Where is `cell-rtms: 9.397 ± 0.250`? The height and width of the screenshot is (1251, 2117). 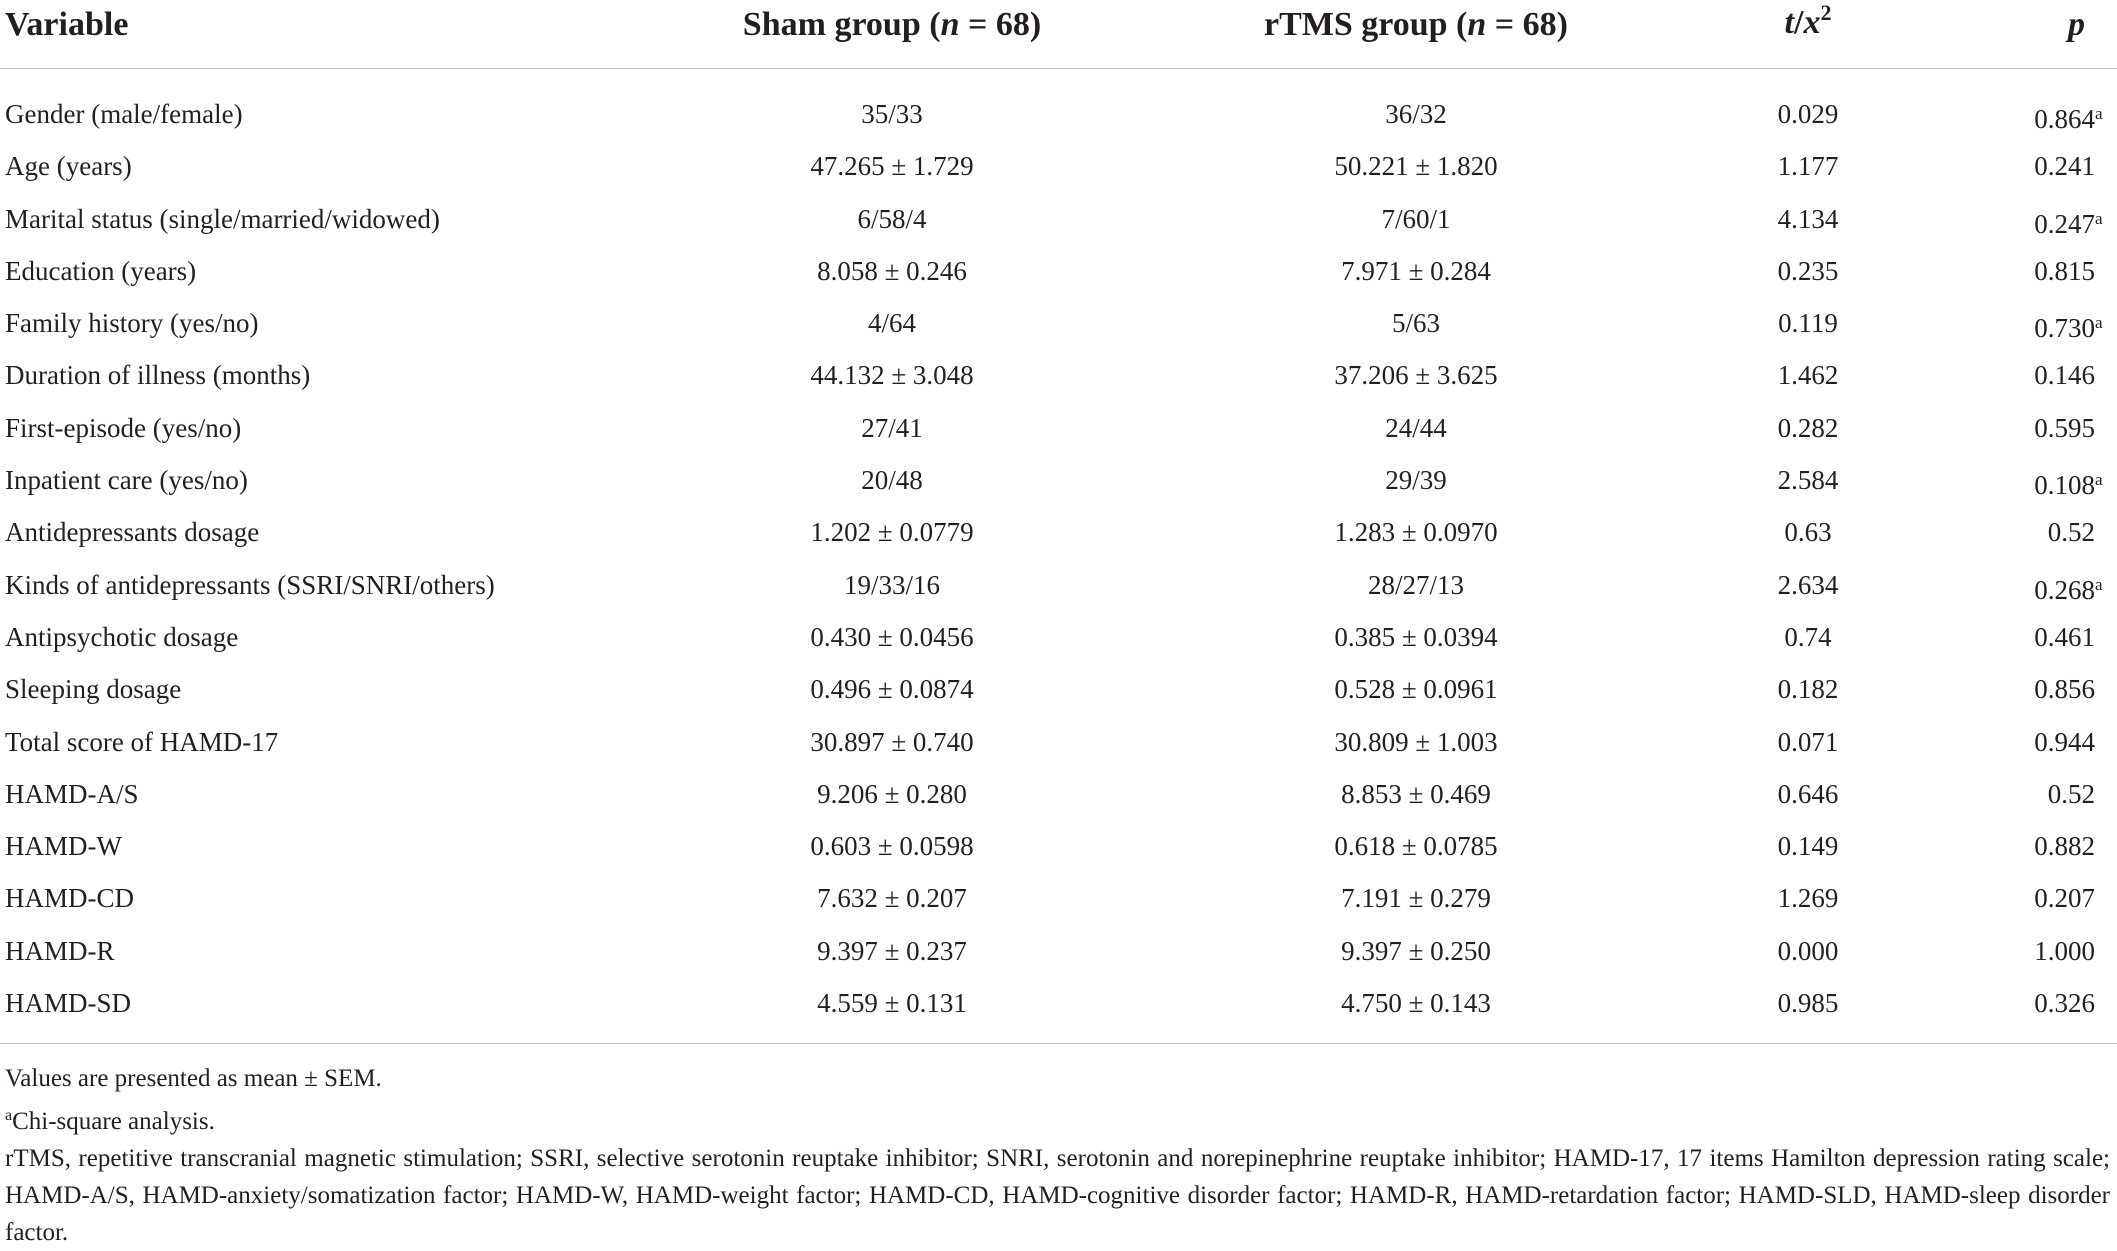
cell-rtms: 9.397 ± 0.250 is located at coordinates (1416, 950).